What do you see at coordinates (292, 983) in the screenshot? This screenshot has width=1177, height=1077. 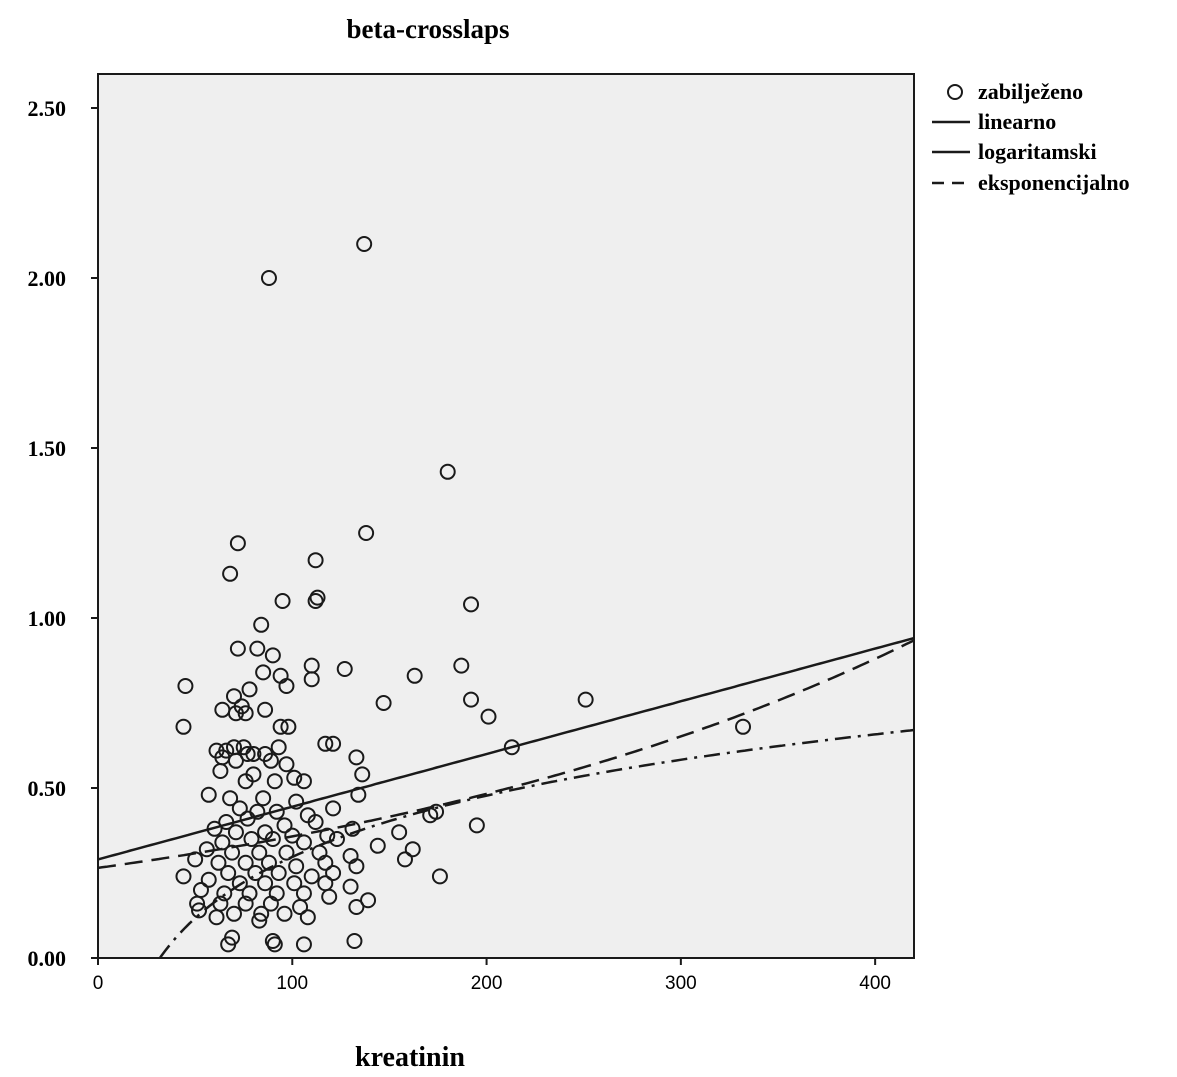 I see `x-tick-label: 100` at bounding box center [292, 983].